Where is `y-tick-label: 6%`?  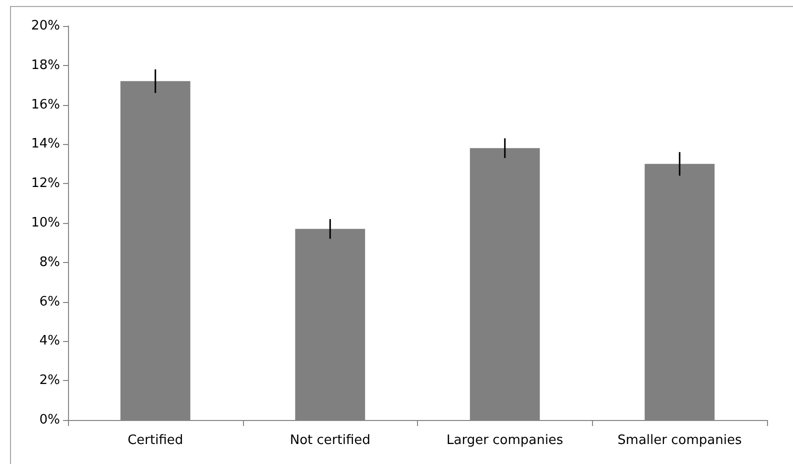 y-tick-label: 6% is located at coordinates (49, 302).